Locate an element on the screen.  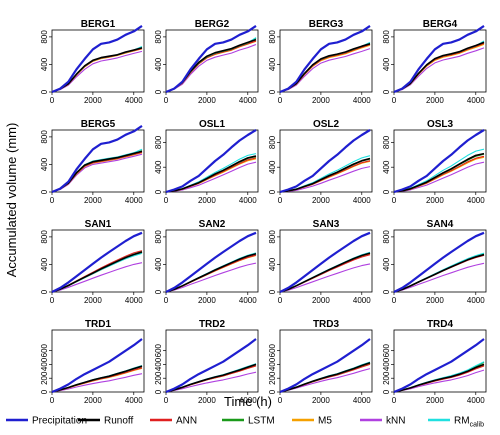
legend-label: ANN is located at coordinates (186, 421).